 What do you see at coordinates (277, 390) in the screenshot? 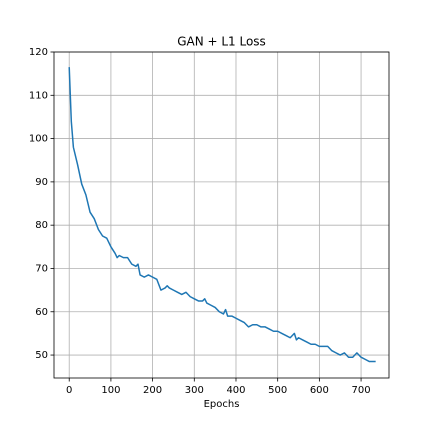
I see `x-tick-label: 500` at bounding box center [277, 390].